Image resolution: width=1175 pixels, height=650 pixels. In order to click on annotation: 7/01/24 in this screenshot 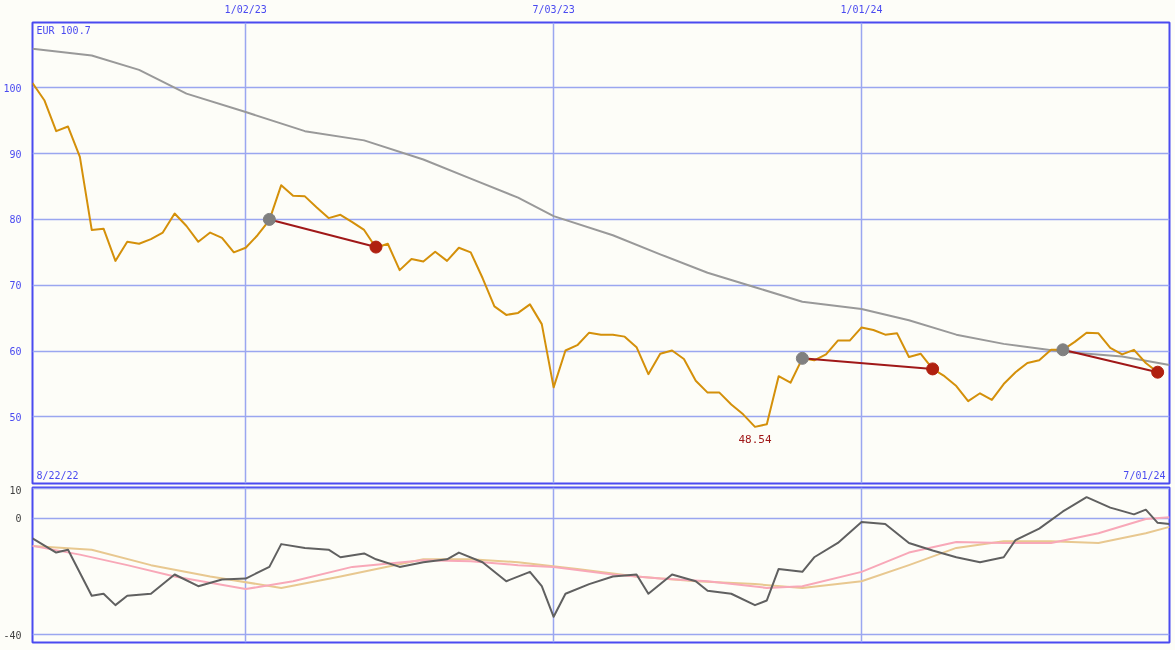, I will do `click(1144, 475)`.